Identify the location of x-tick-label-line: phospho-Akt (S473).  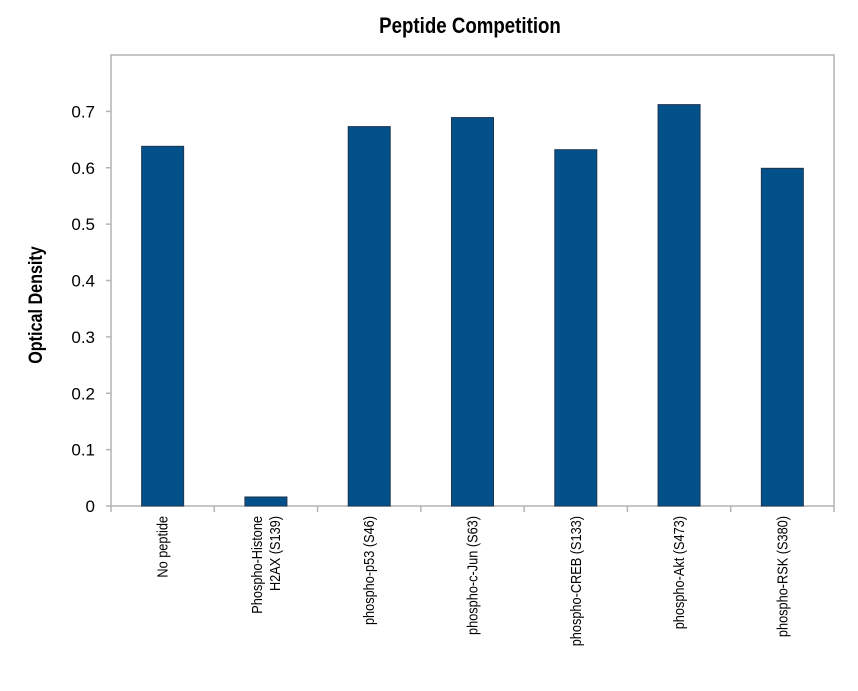
(678, 572).